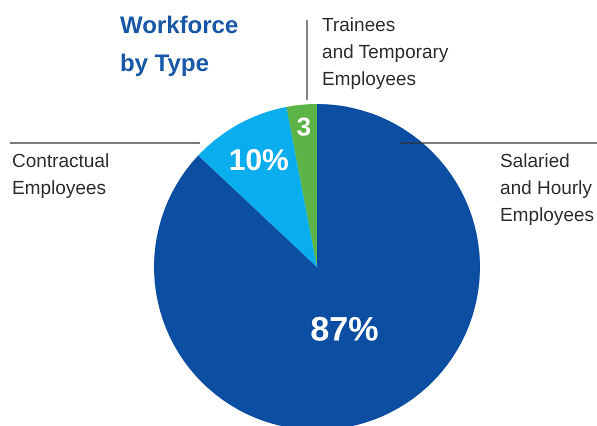 The image size is (597, 426). Describe the element at coordinates (385, 52) in the screenshot. I see `slice-label: Trainees and Temporary Employees` at that location.